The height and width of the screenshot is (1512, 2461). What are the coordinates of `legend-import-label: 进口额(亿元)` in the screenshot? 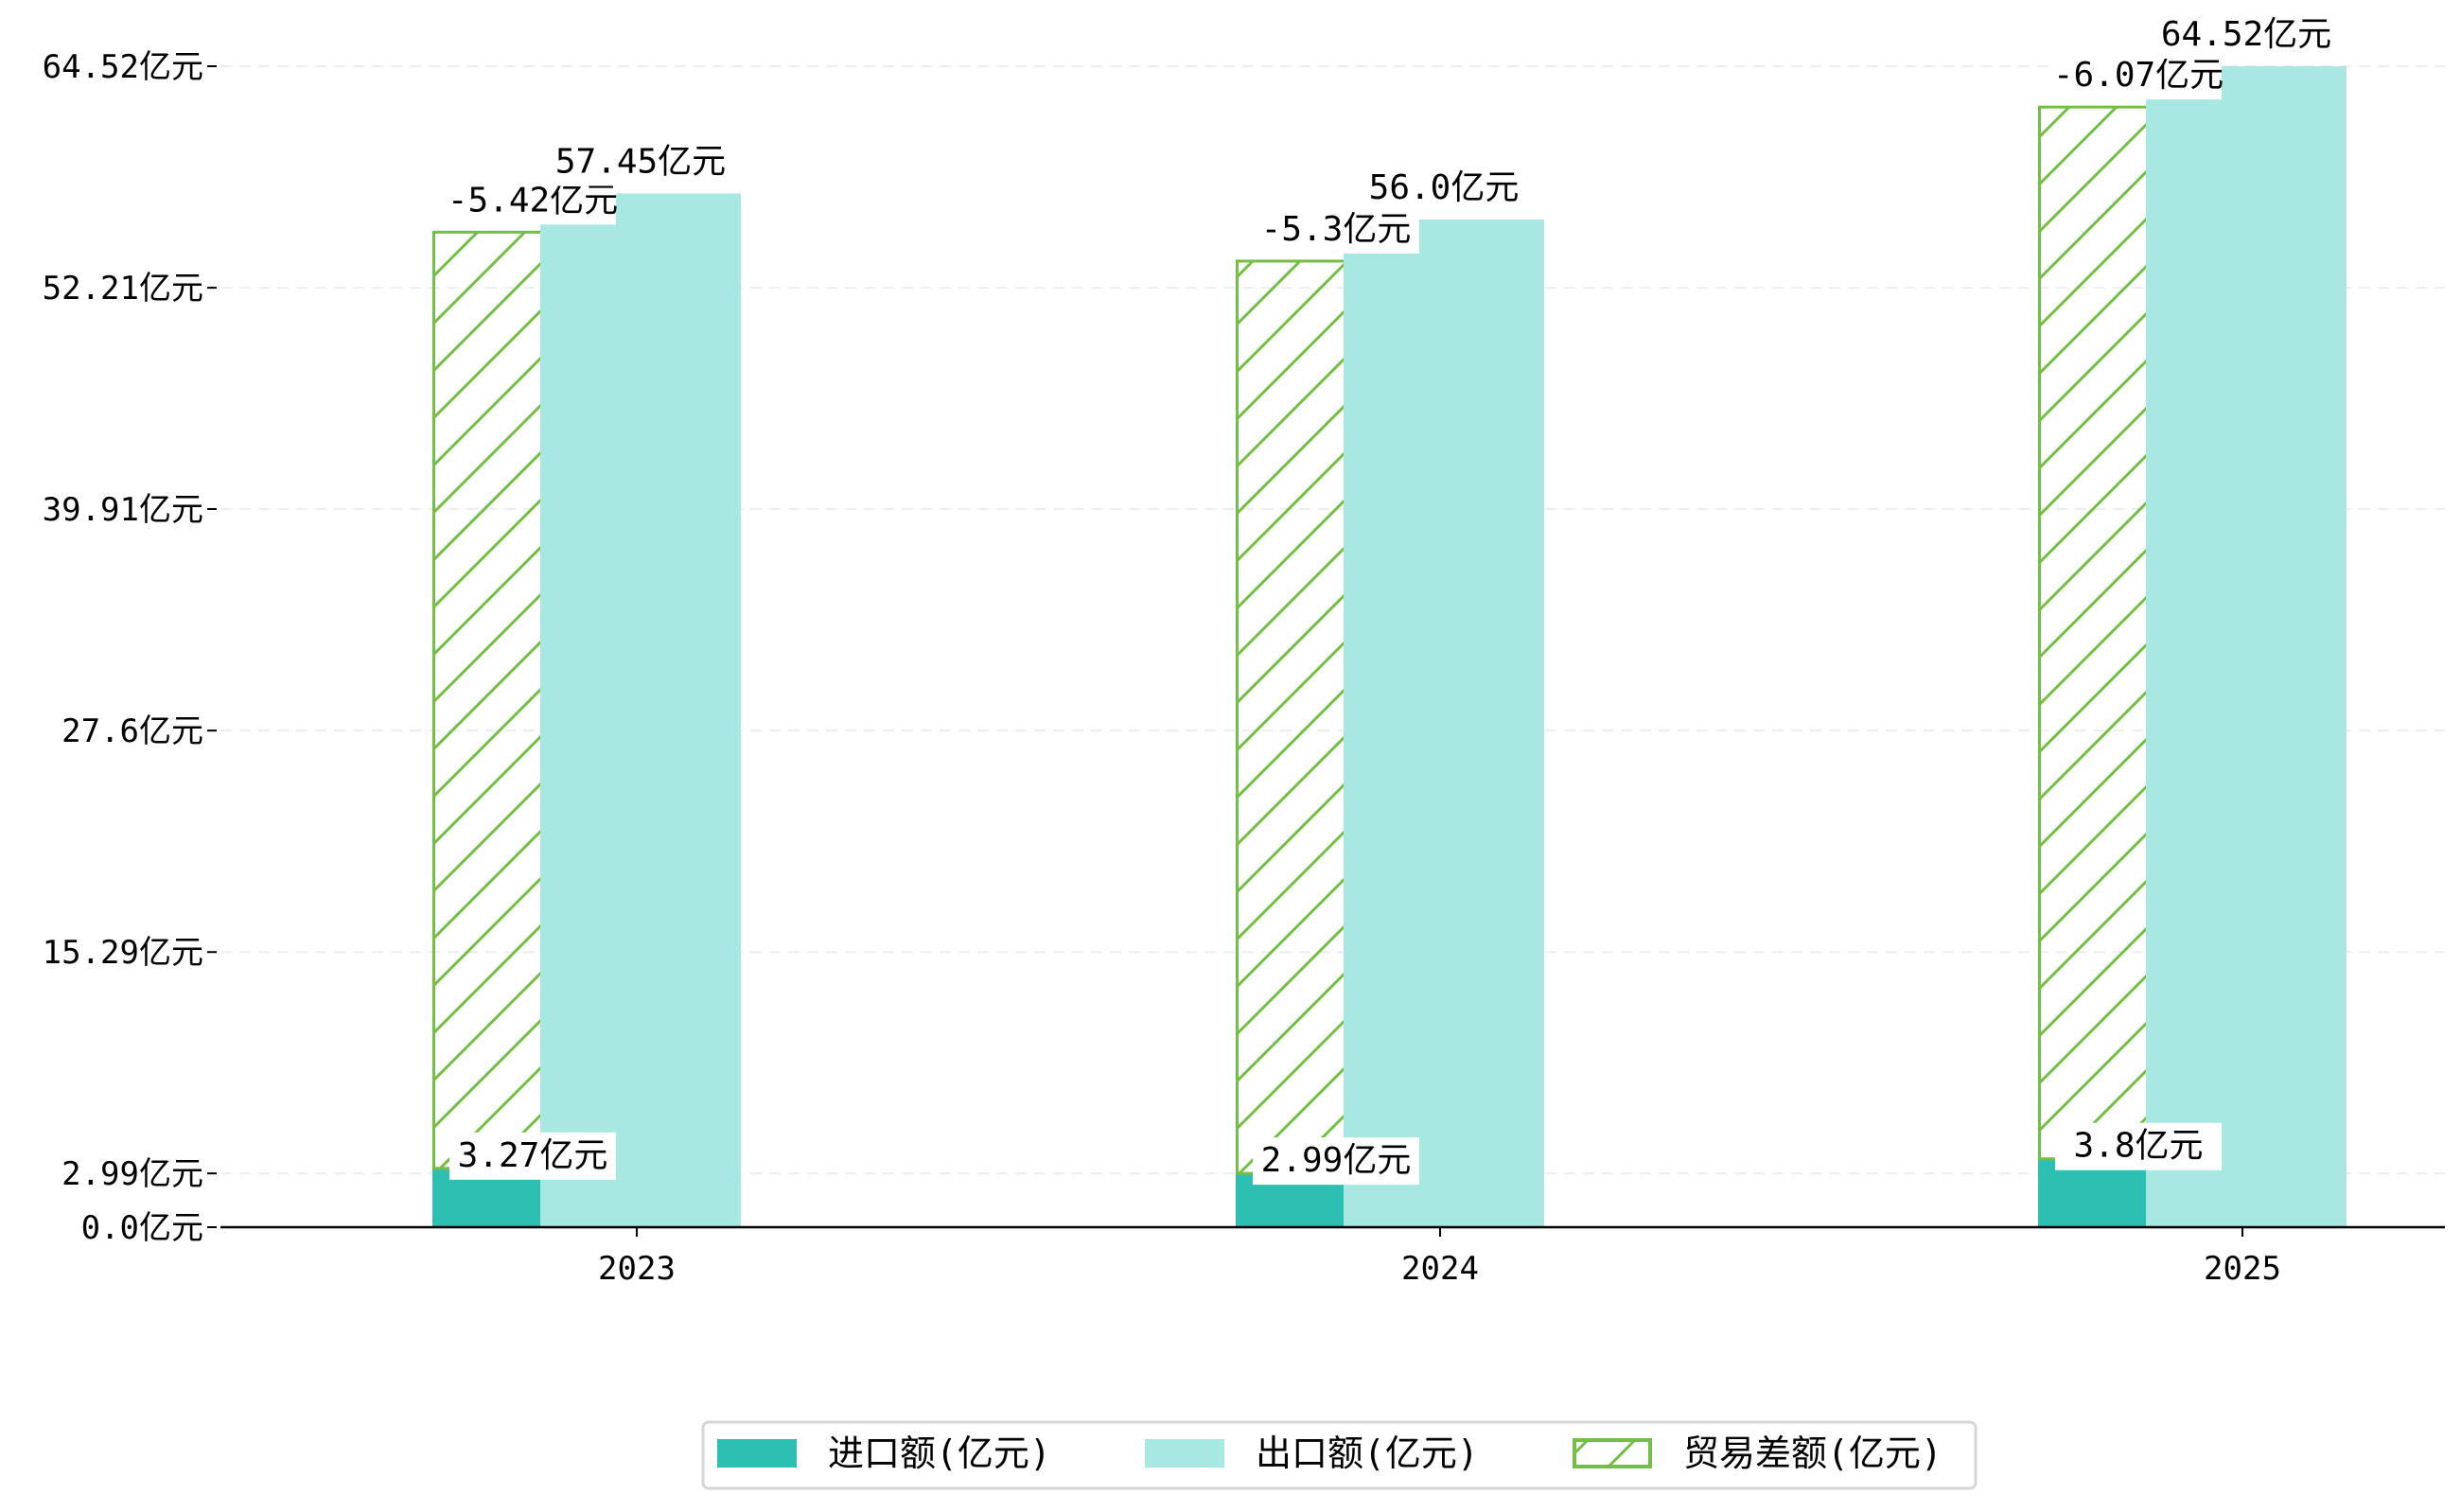 It's located at (939, 1454).